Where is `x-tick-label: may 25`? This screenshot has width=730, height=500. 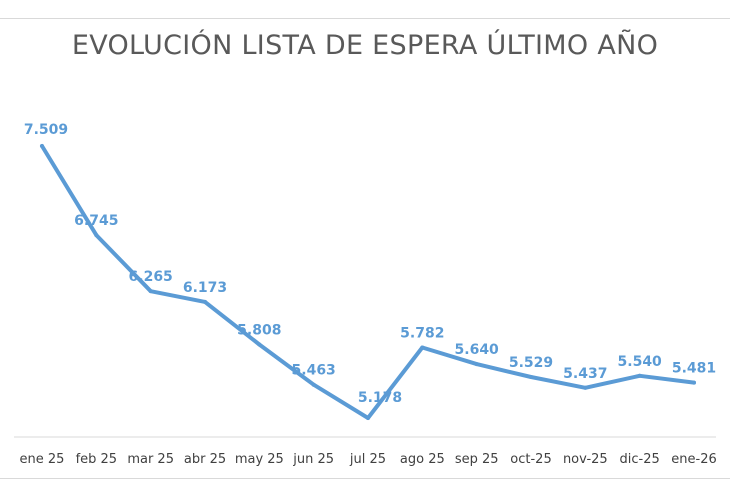
x-tick-label: may 25 is located at coordinates (259, 459).